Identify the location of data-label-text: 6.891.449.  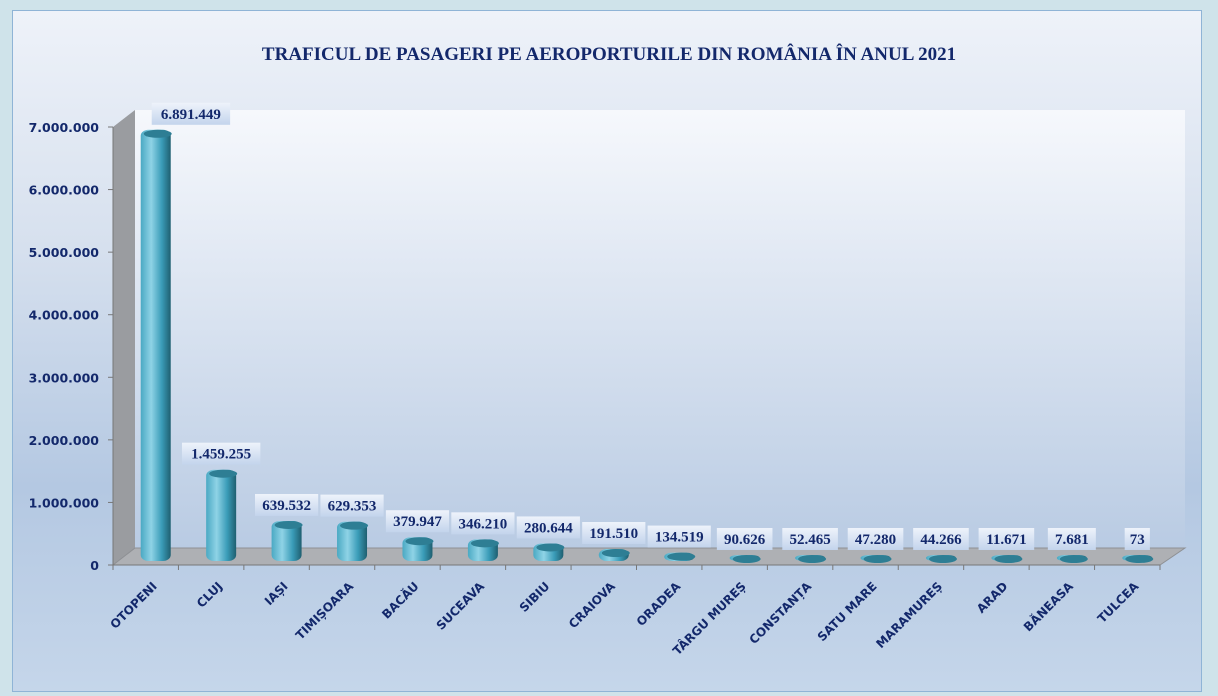
(191, 115).